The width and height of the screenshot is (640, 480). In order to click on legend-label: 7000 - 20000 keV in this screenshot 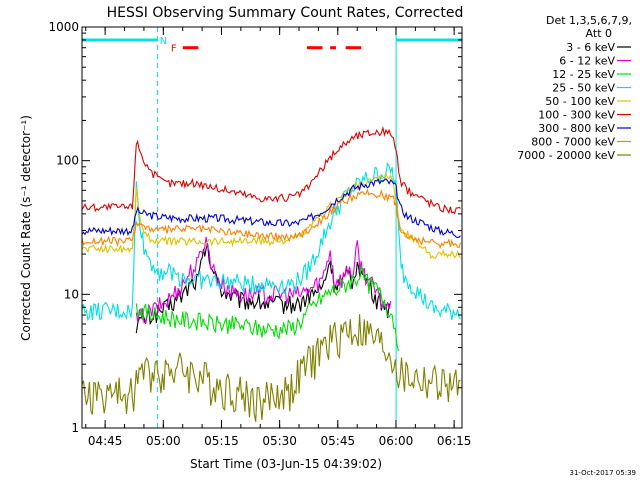, I will do `click(566, 155)`.